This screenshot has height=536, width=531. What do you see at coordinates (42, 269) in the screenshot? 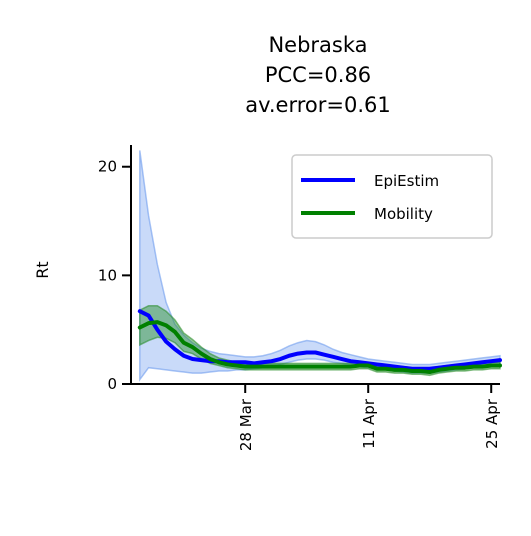
I see `y-axis-label: Rt` at bounding box center [42, 269].